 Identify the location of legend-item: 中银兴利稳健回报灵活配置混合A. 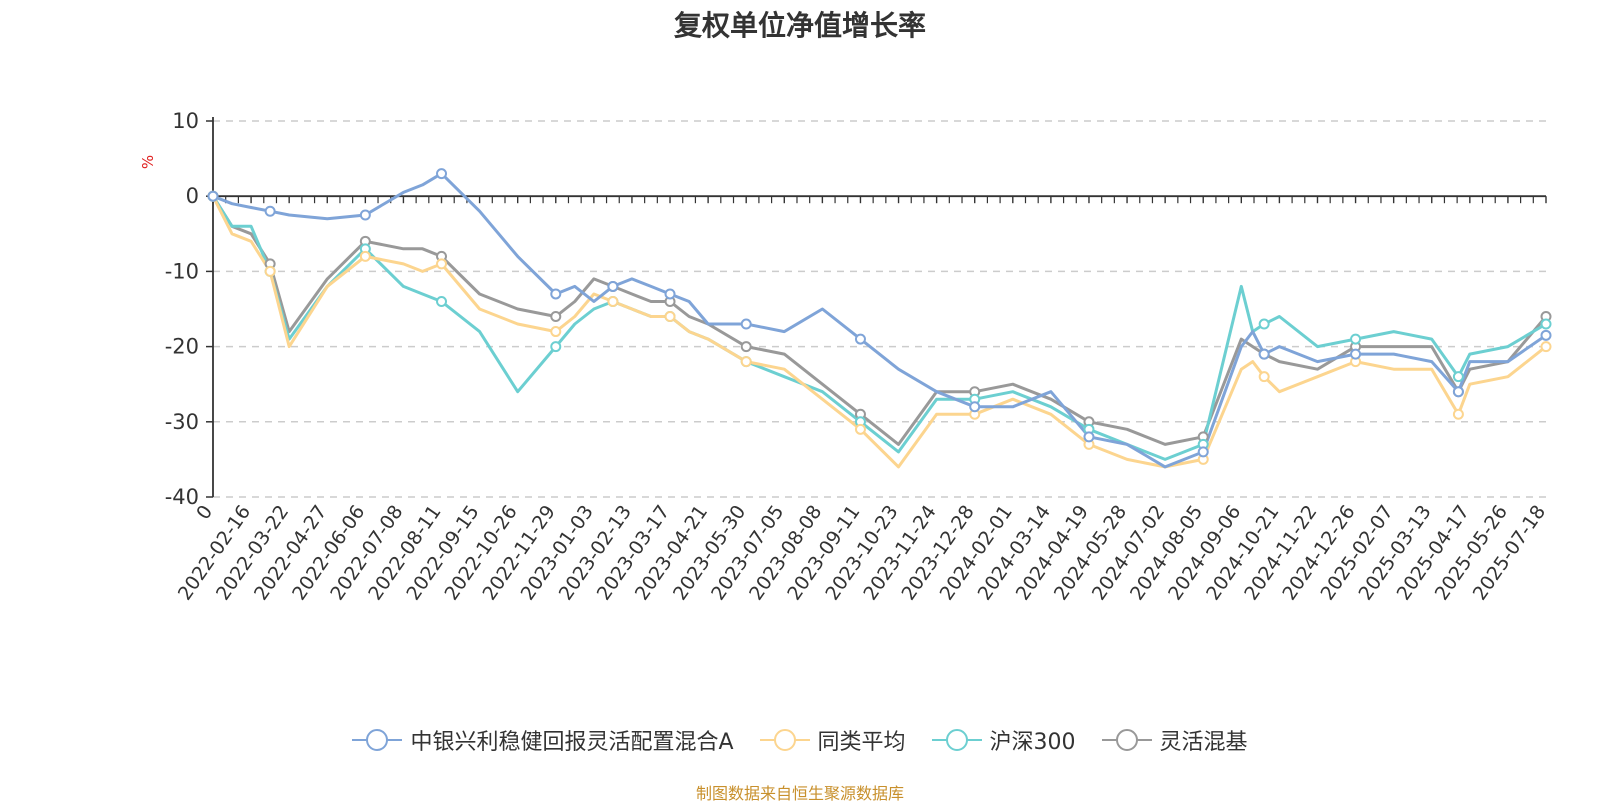
(543, 740).